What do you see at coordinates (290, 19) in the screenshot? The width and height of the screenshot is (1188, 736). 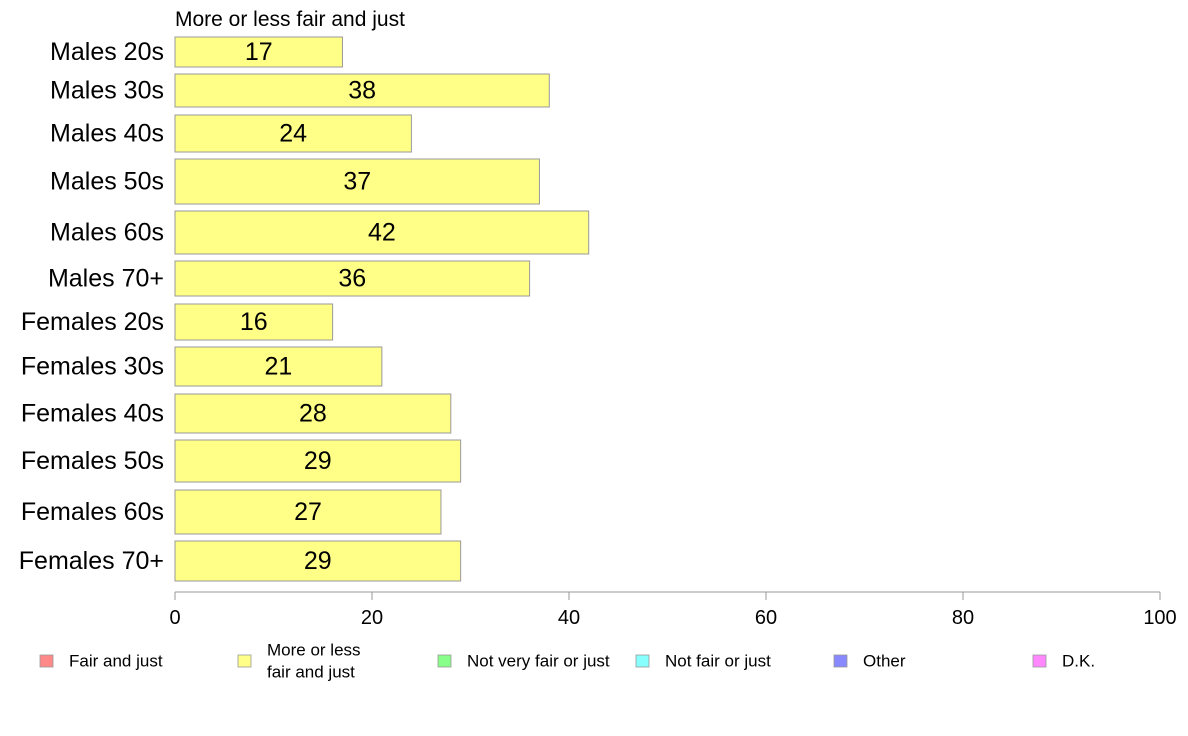 I see `chart-title: More or less fair and just` at bounding box center [290, 19].